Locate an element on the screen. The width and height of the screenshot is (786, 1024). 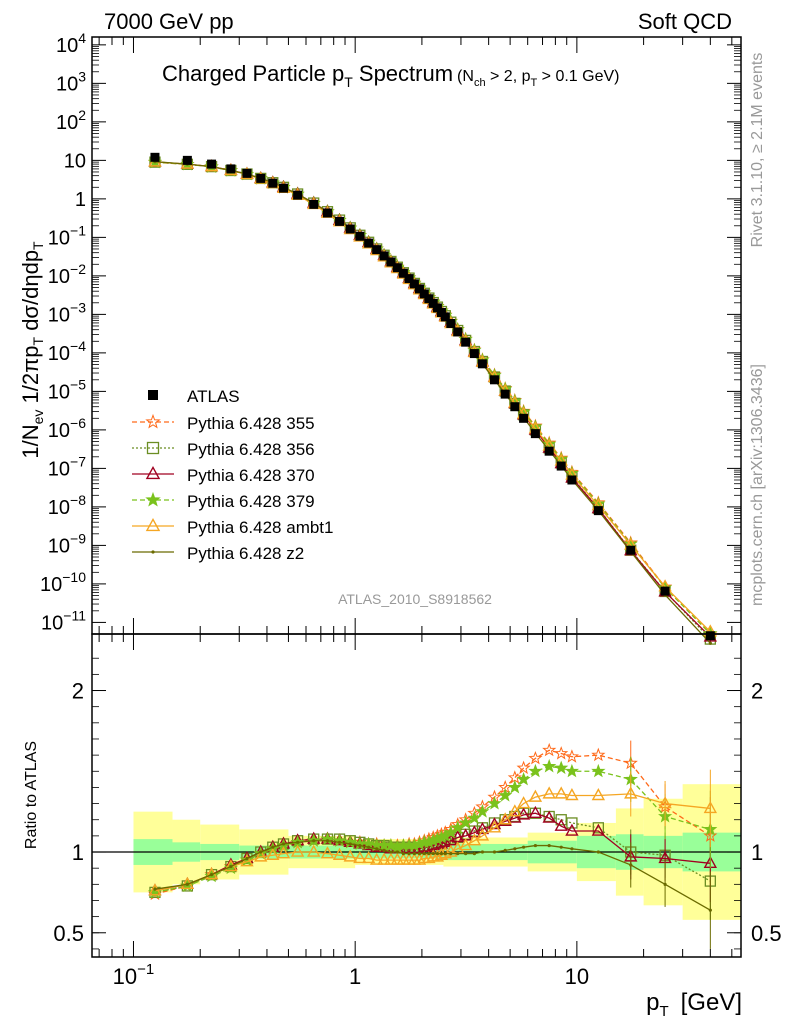
xtick-label: 10−1 is located at coordinates (134, 975).